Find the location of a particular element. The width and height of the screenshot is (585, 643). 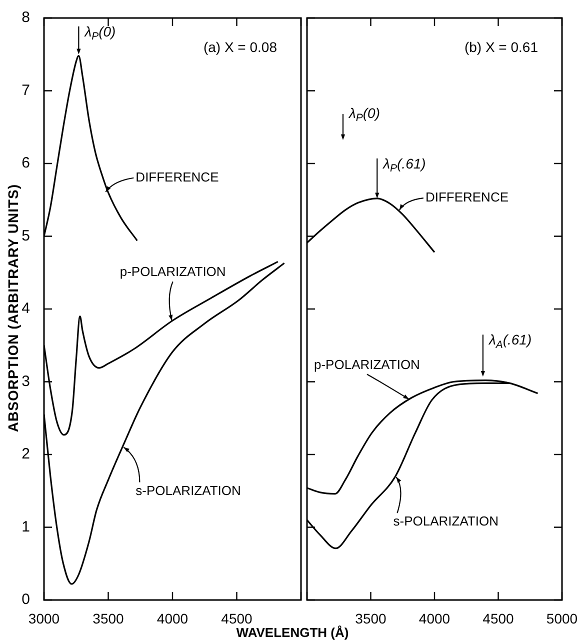

y-axis-title: ABSORPTION (ARBITRARY UNITS) is located at coordinates (13, 308).